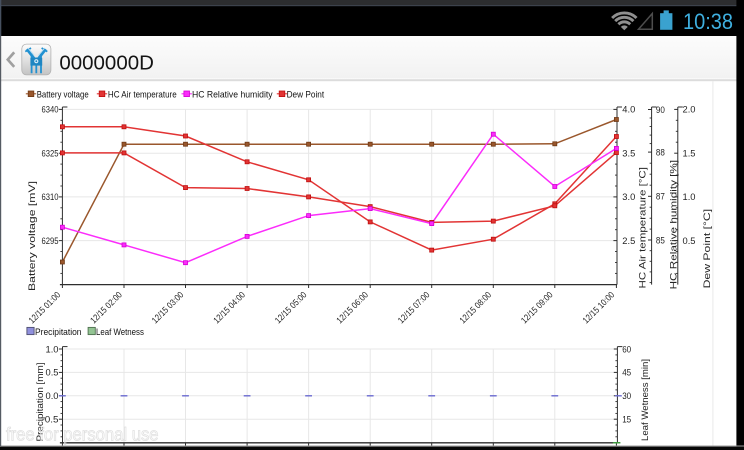  What do you see at coordinates (707, 249) in the screenshot?
I see `svg-text: Dew Point [°C]` at bounding box center [707, 249].